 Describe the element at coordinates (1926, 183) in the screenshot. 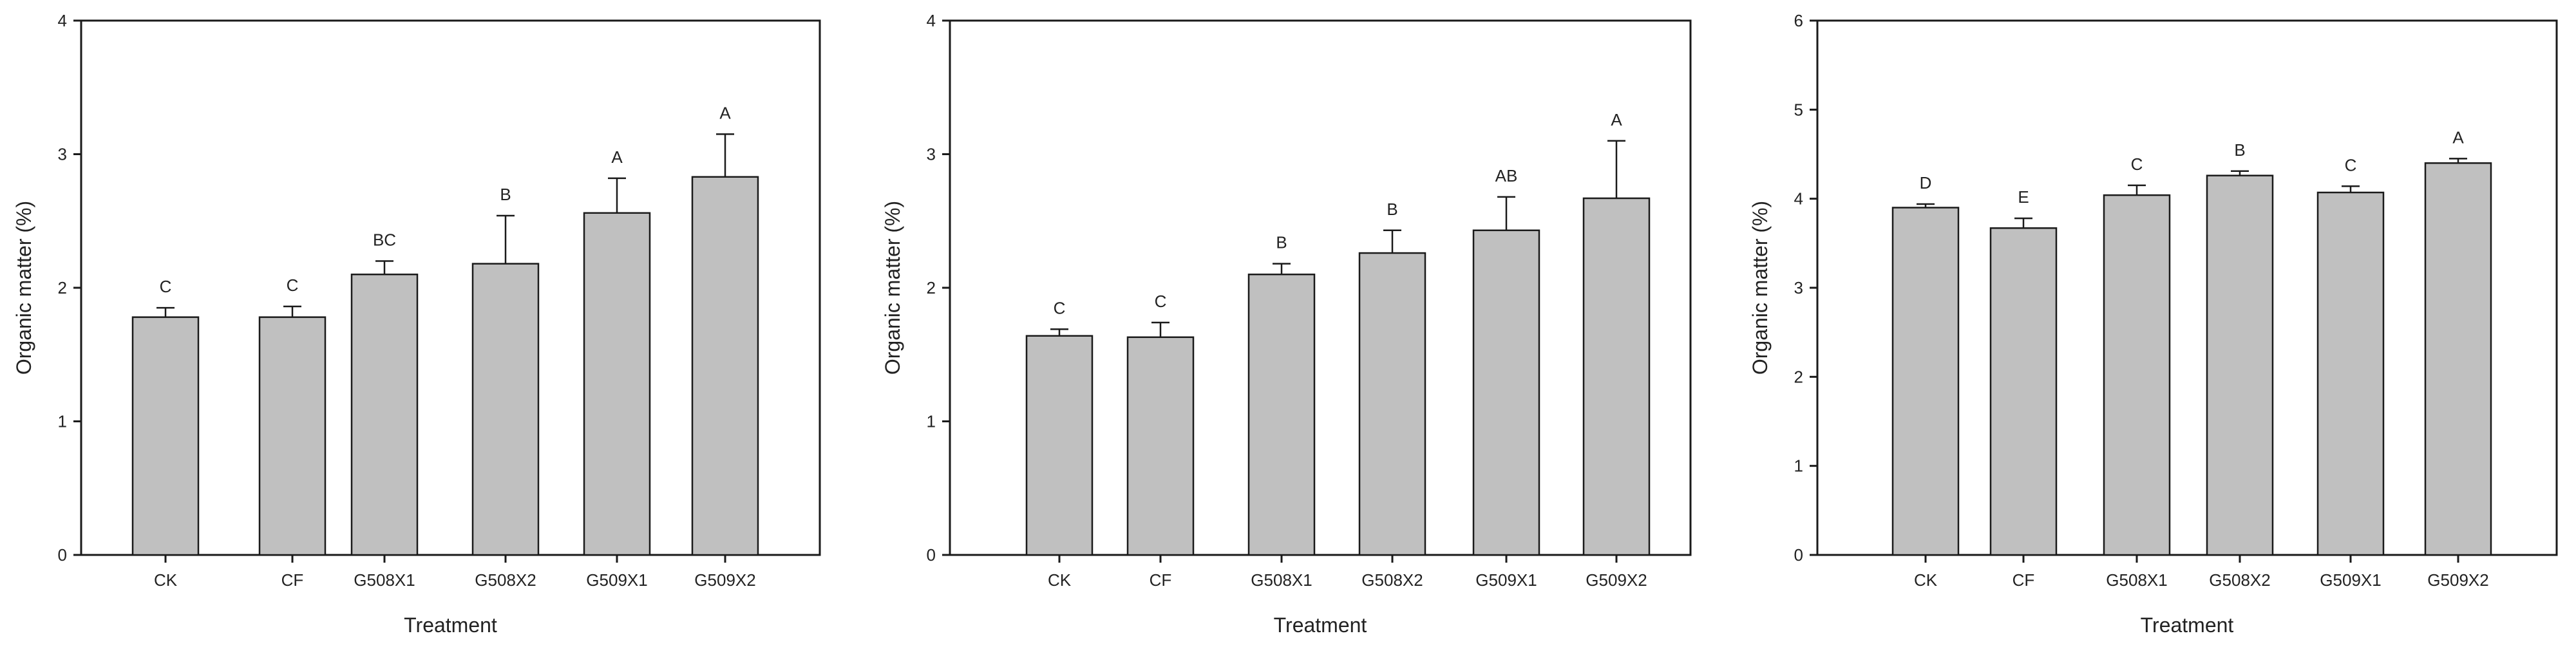

I see `significance-letter: D` at that location.